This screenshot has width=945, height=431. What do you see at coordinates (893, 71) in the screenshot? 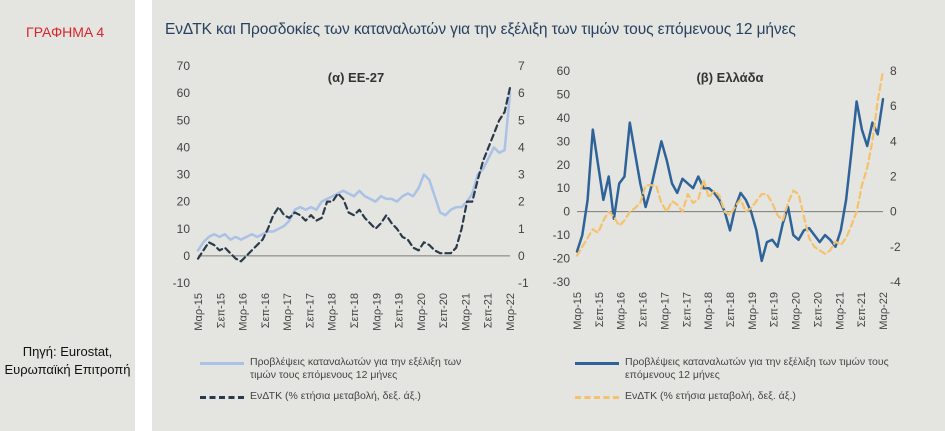
I see `y-tick-right: 8` at bounding box center [893, 71].